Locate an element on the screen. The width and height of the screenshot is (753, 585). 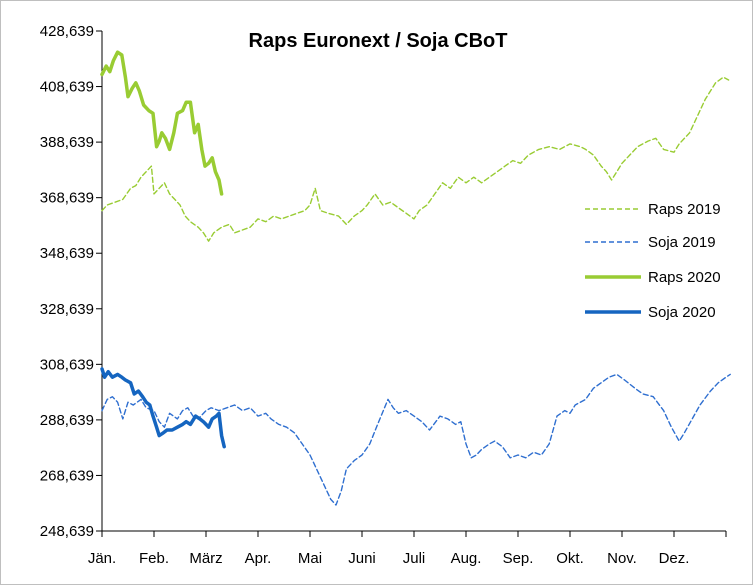
y-tick-label: 328,639 is located at coordinates (67, 309).